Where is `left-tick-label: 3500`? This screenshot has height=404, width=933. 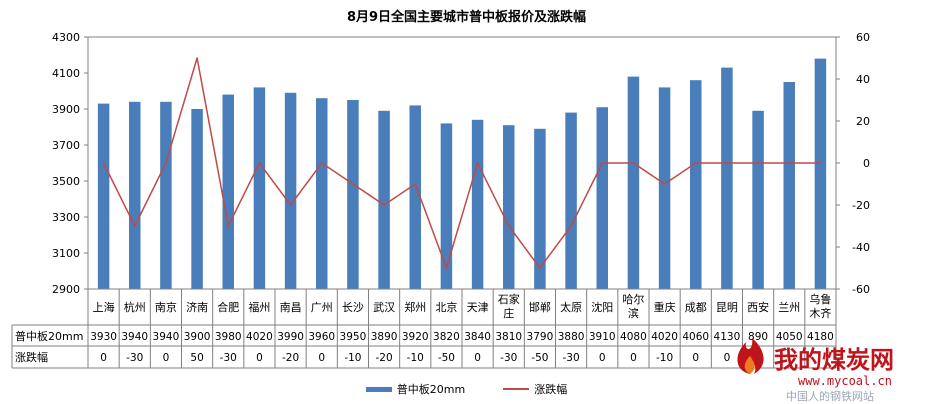 left-tick-label: 3500 is located at coordinates (66, 181).